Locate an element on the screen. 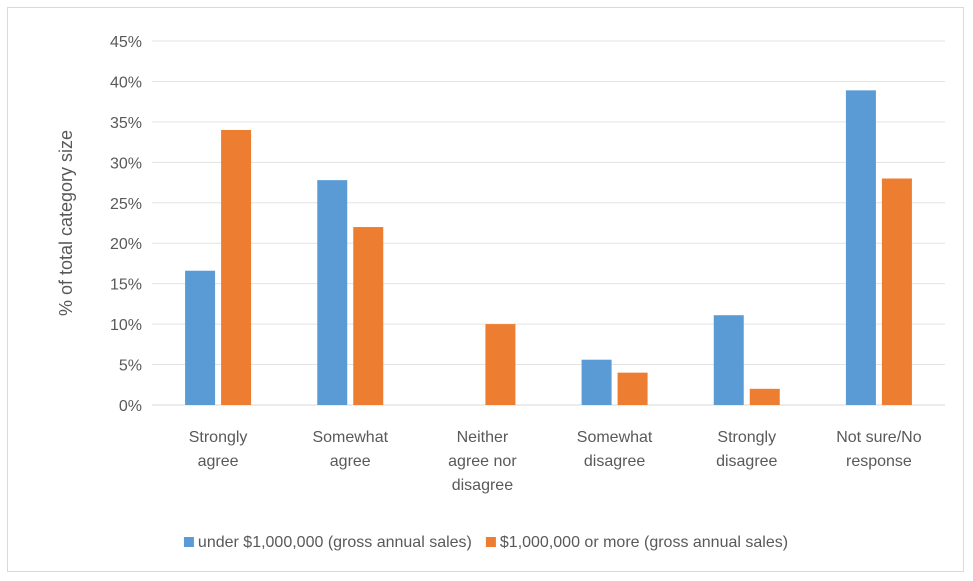  y-tick-label: 40% is located at coordinates (126, 82).